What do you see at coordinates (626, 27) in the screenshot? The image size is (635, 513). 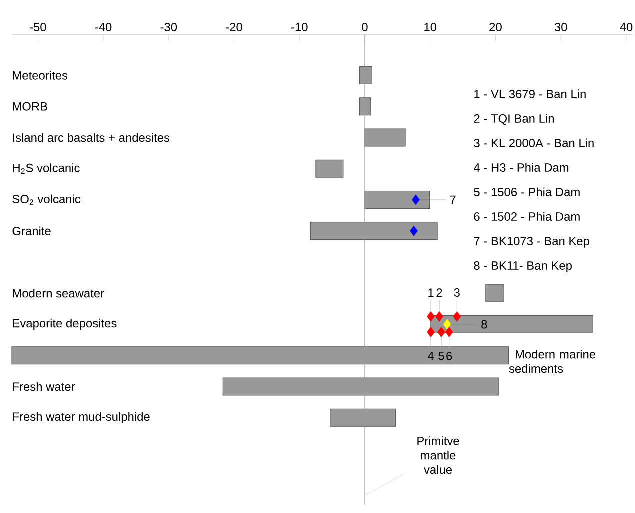 I see `x-tick-label: 40` at bounding box center [626, 27].